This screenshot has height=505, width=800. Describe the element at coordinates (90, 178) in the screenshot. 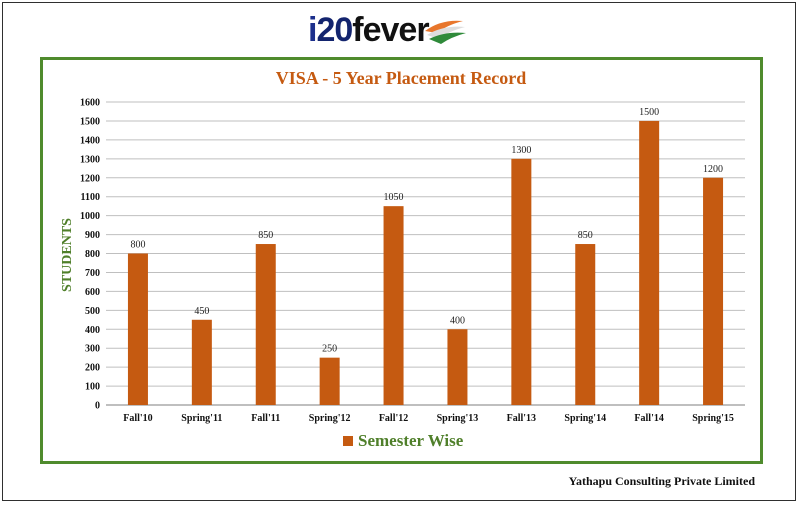

I see `y-tick-label: 1200` at that location.